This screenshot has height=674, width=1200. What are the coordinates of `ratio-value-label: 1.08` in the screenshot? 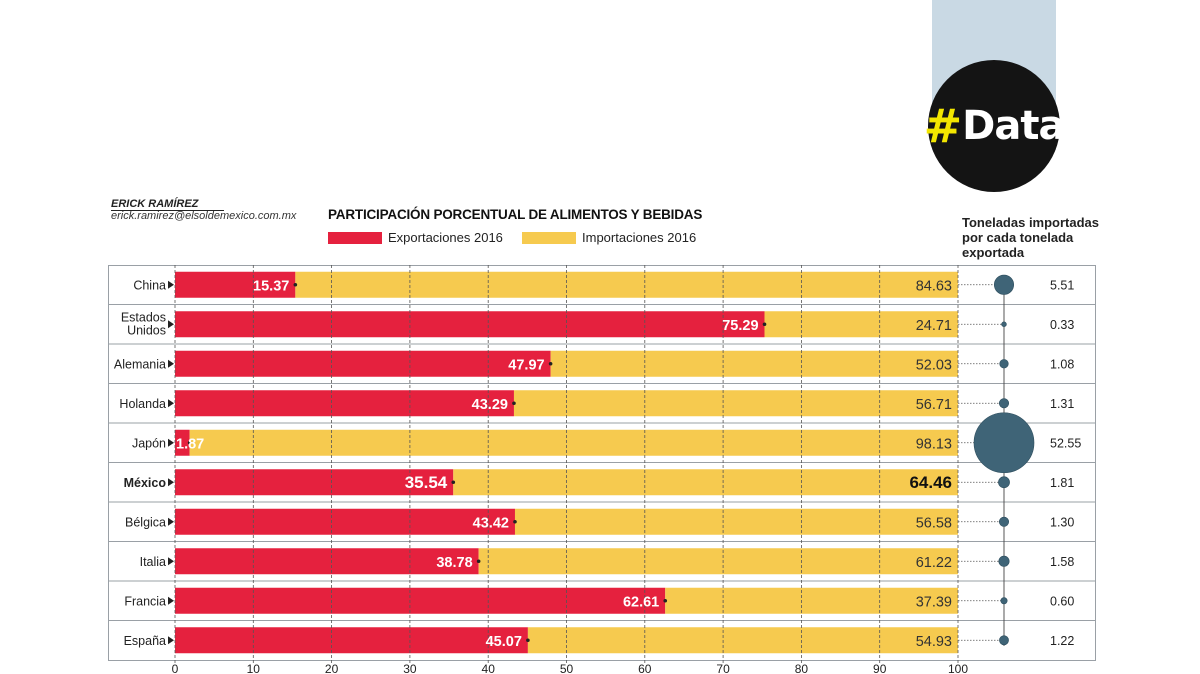 It's located at (1062, 364).